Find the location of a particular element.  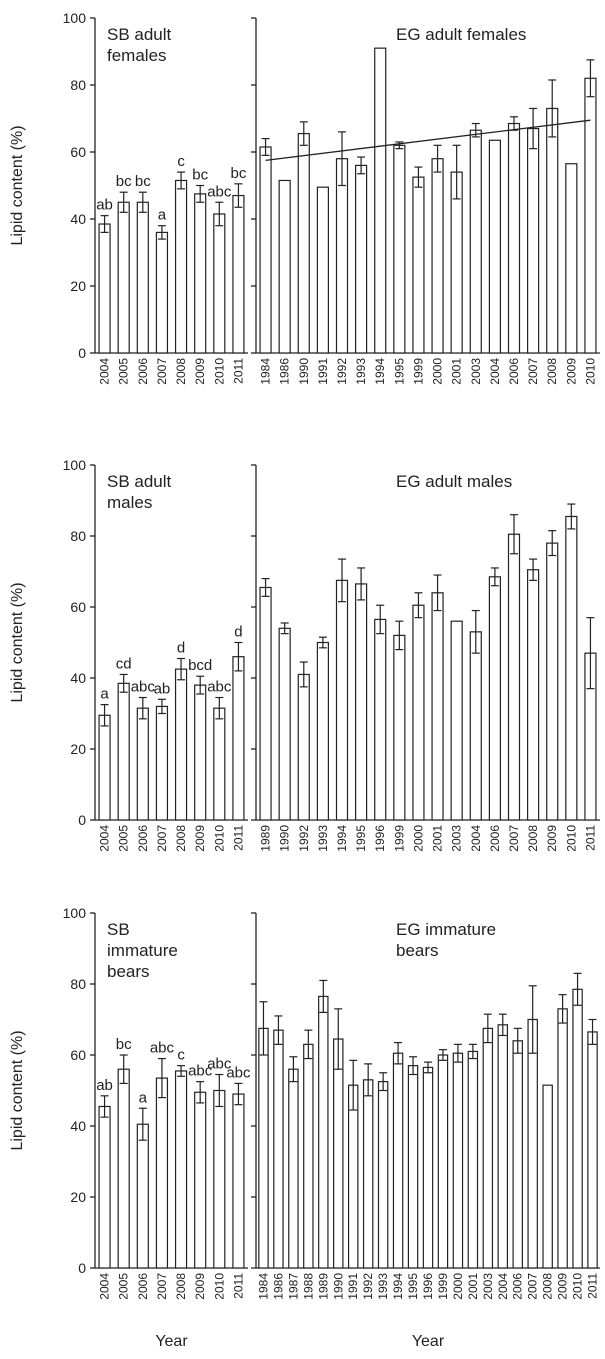

x-tick-label: 1999 is located at coordinates (399, 838).